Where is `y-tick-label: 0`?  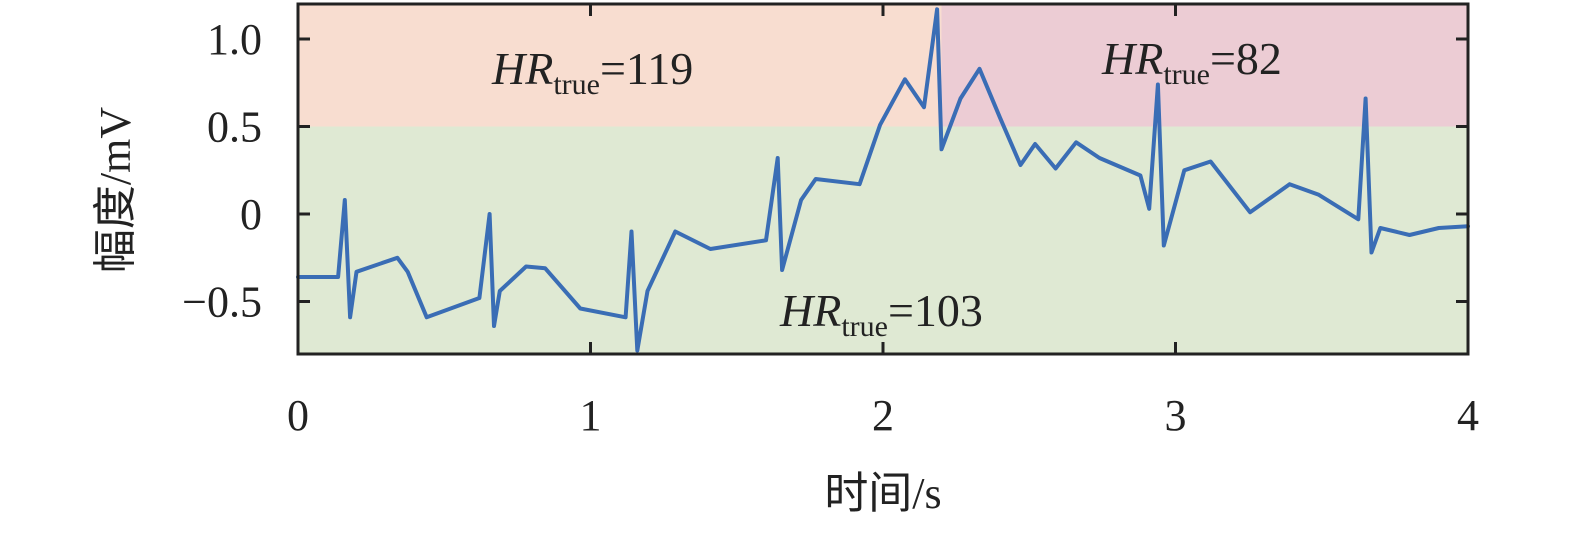
y-tick-label: 0 is located at coordinates (251, 214).